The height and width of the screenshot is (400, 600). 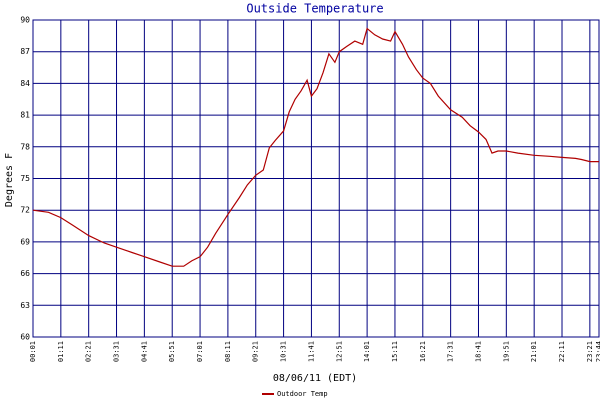 I want to click on y-tick-label: 81, so click(x=25, y=115).